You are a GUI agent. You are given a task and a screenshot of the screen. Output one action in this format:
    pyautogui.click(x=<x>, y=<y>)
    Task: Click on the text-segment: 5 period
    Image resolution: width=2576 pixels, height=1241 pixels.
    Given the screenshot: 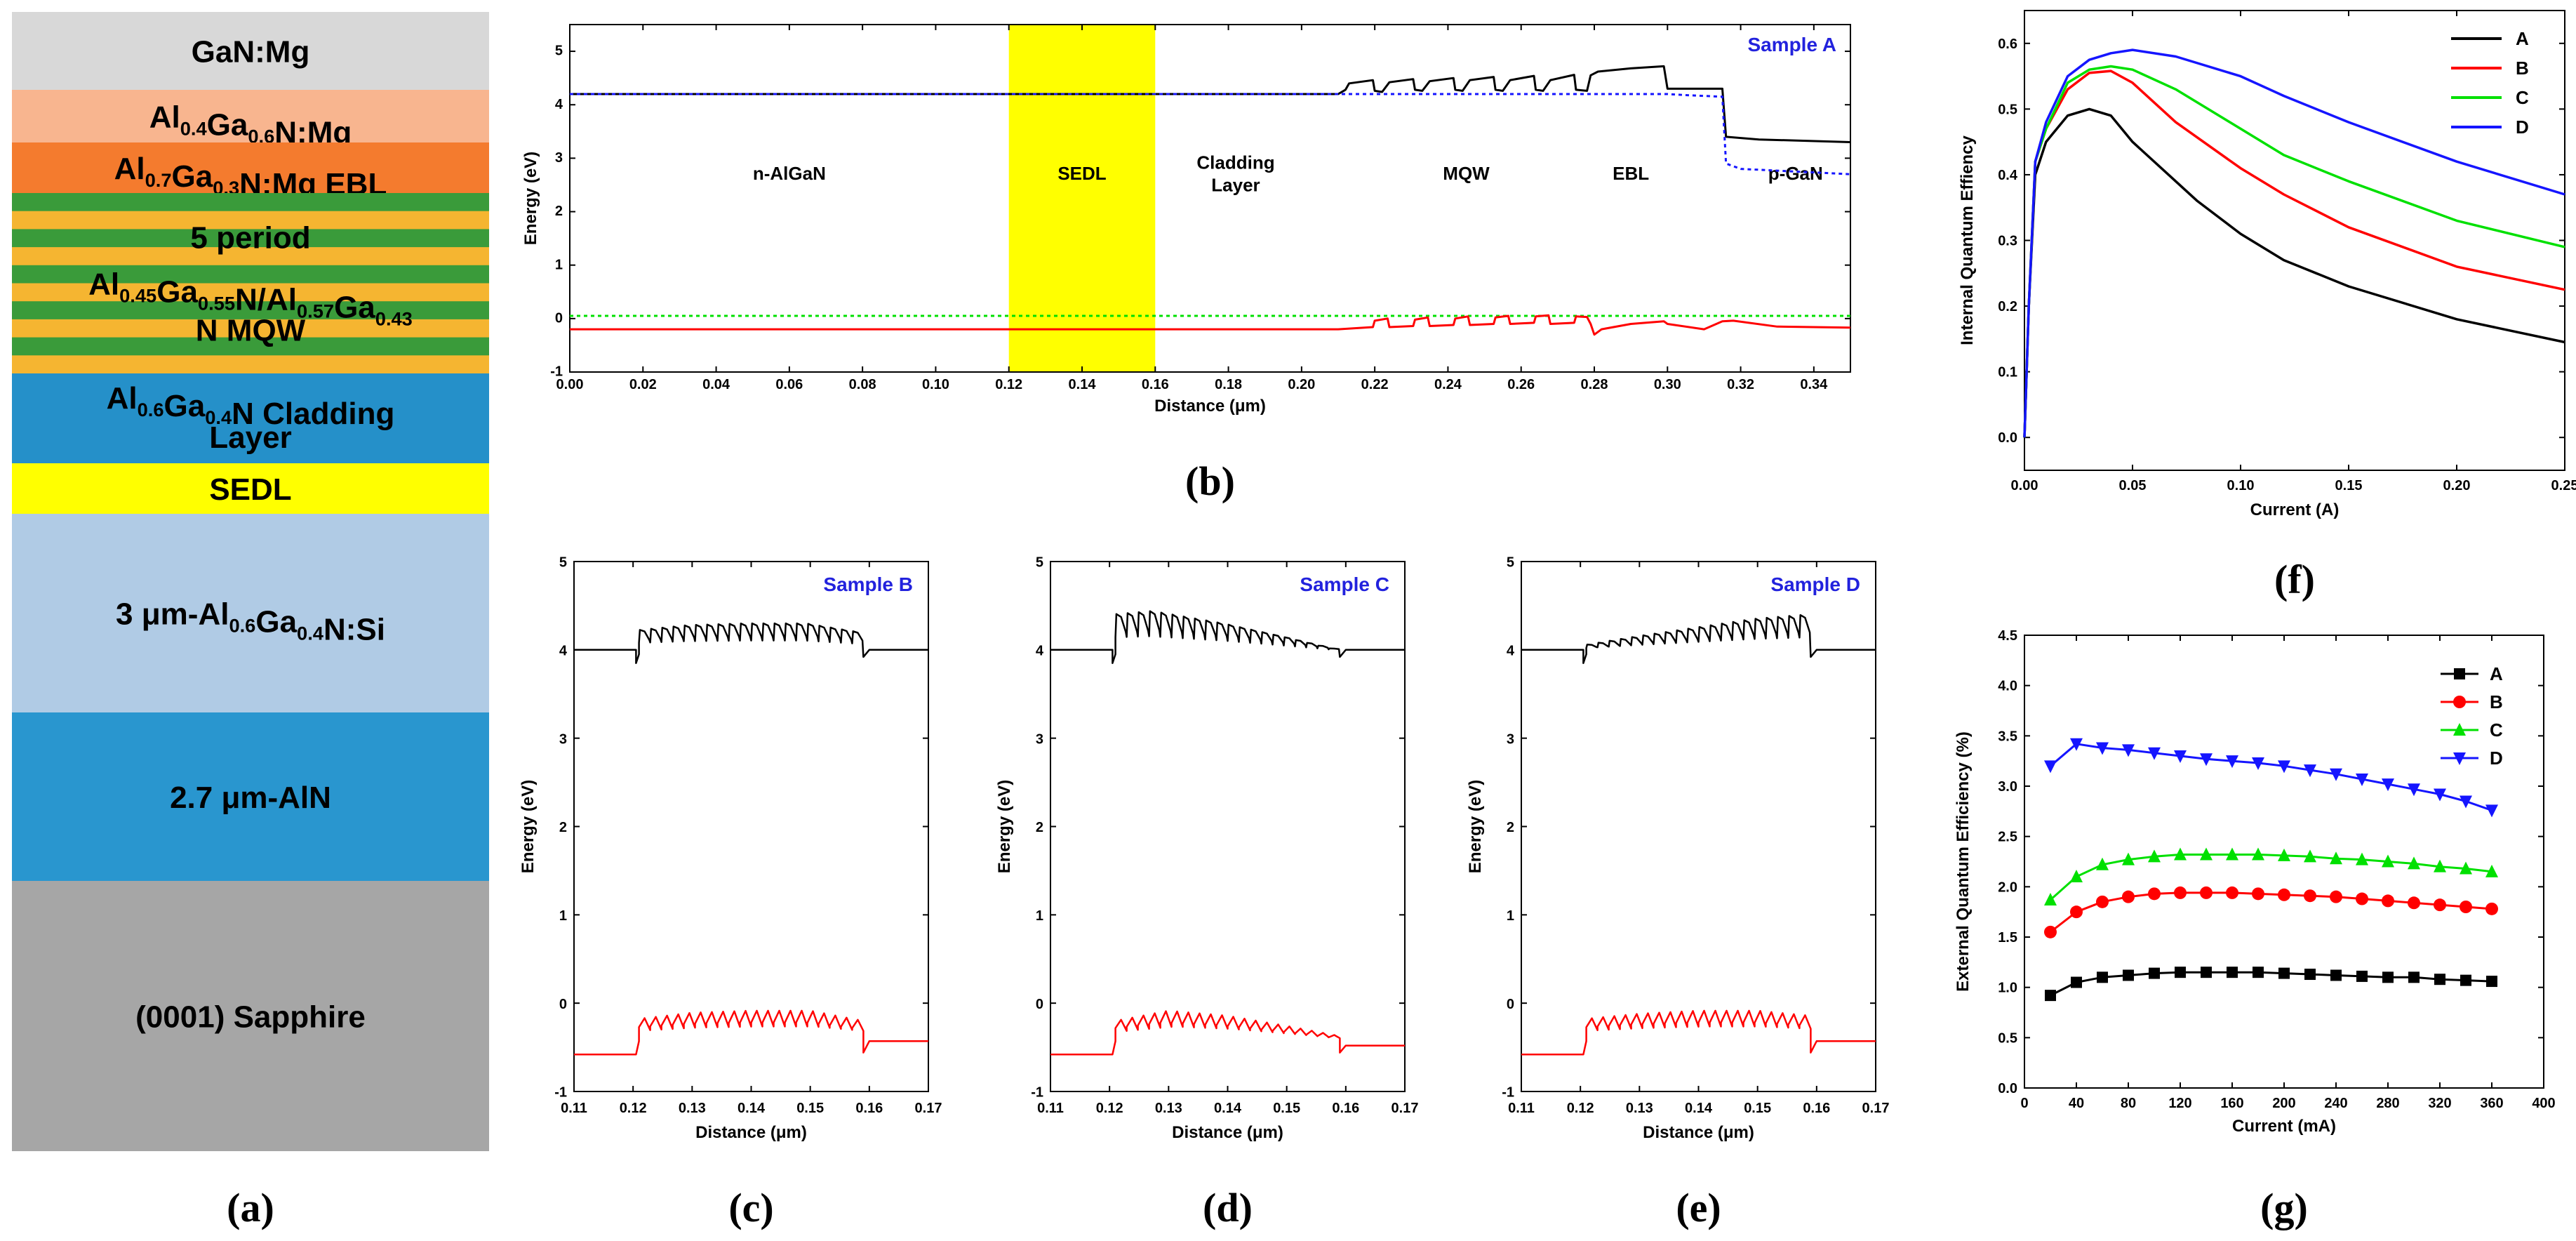 What is the action you would take?
    pyautogui.click(x=250, y=238)
    